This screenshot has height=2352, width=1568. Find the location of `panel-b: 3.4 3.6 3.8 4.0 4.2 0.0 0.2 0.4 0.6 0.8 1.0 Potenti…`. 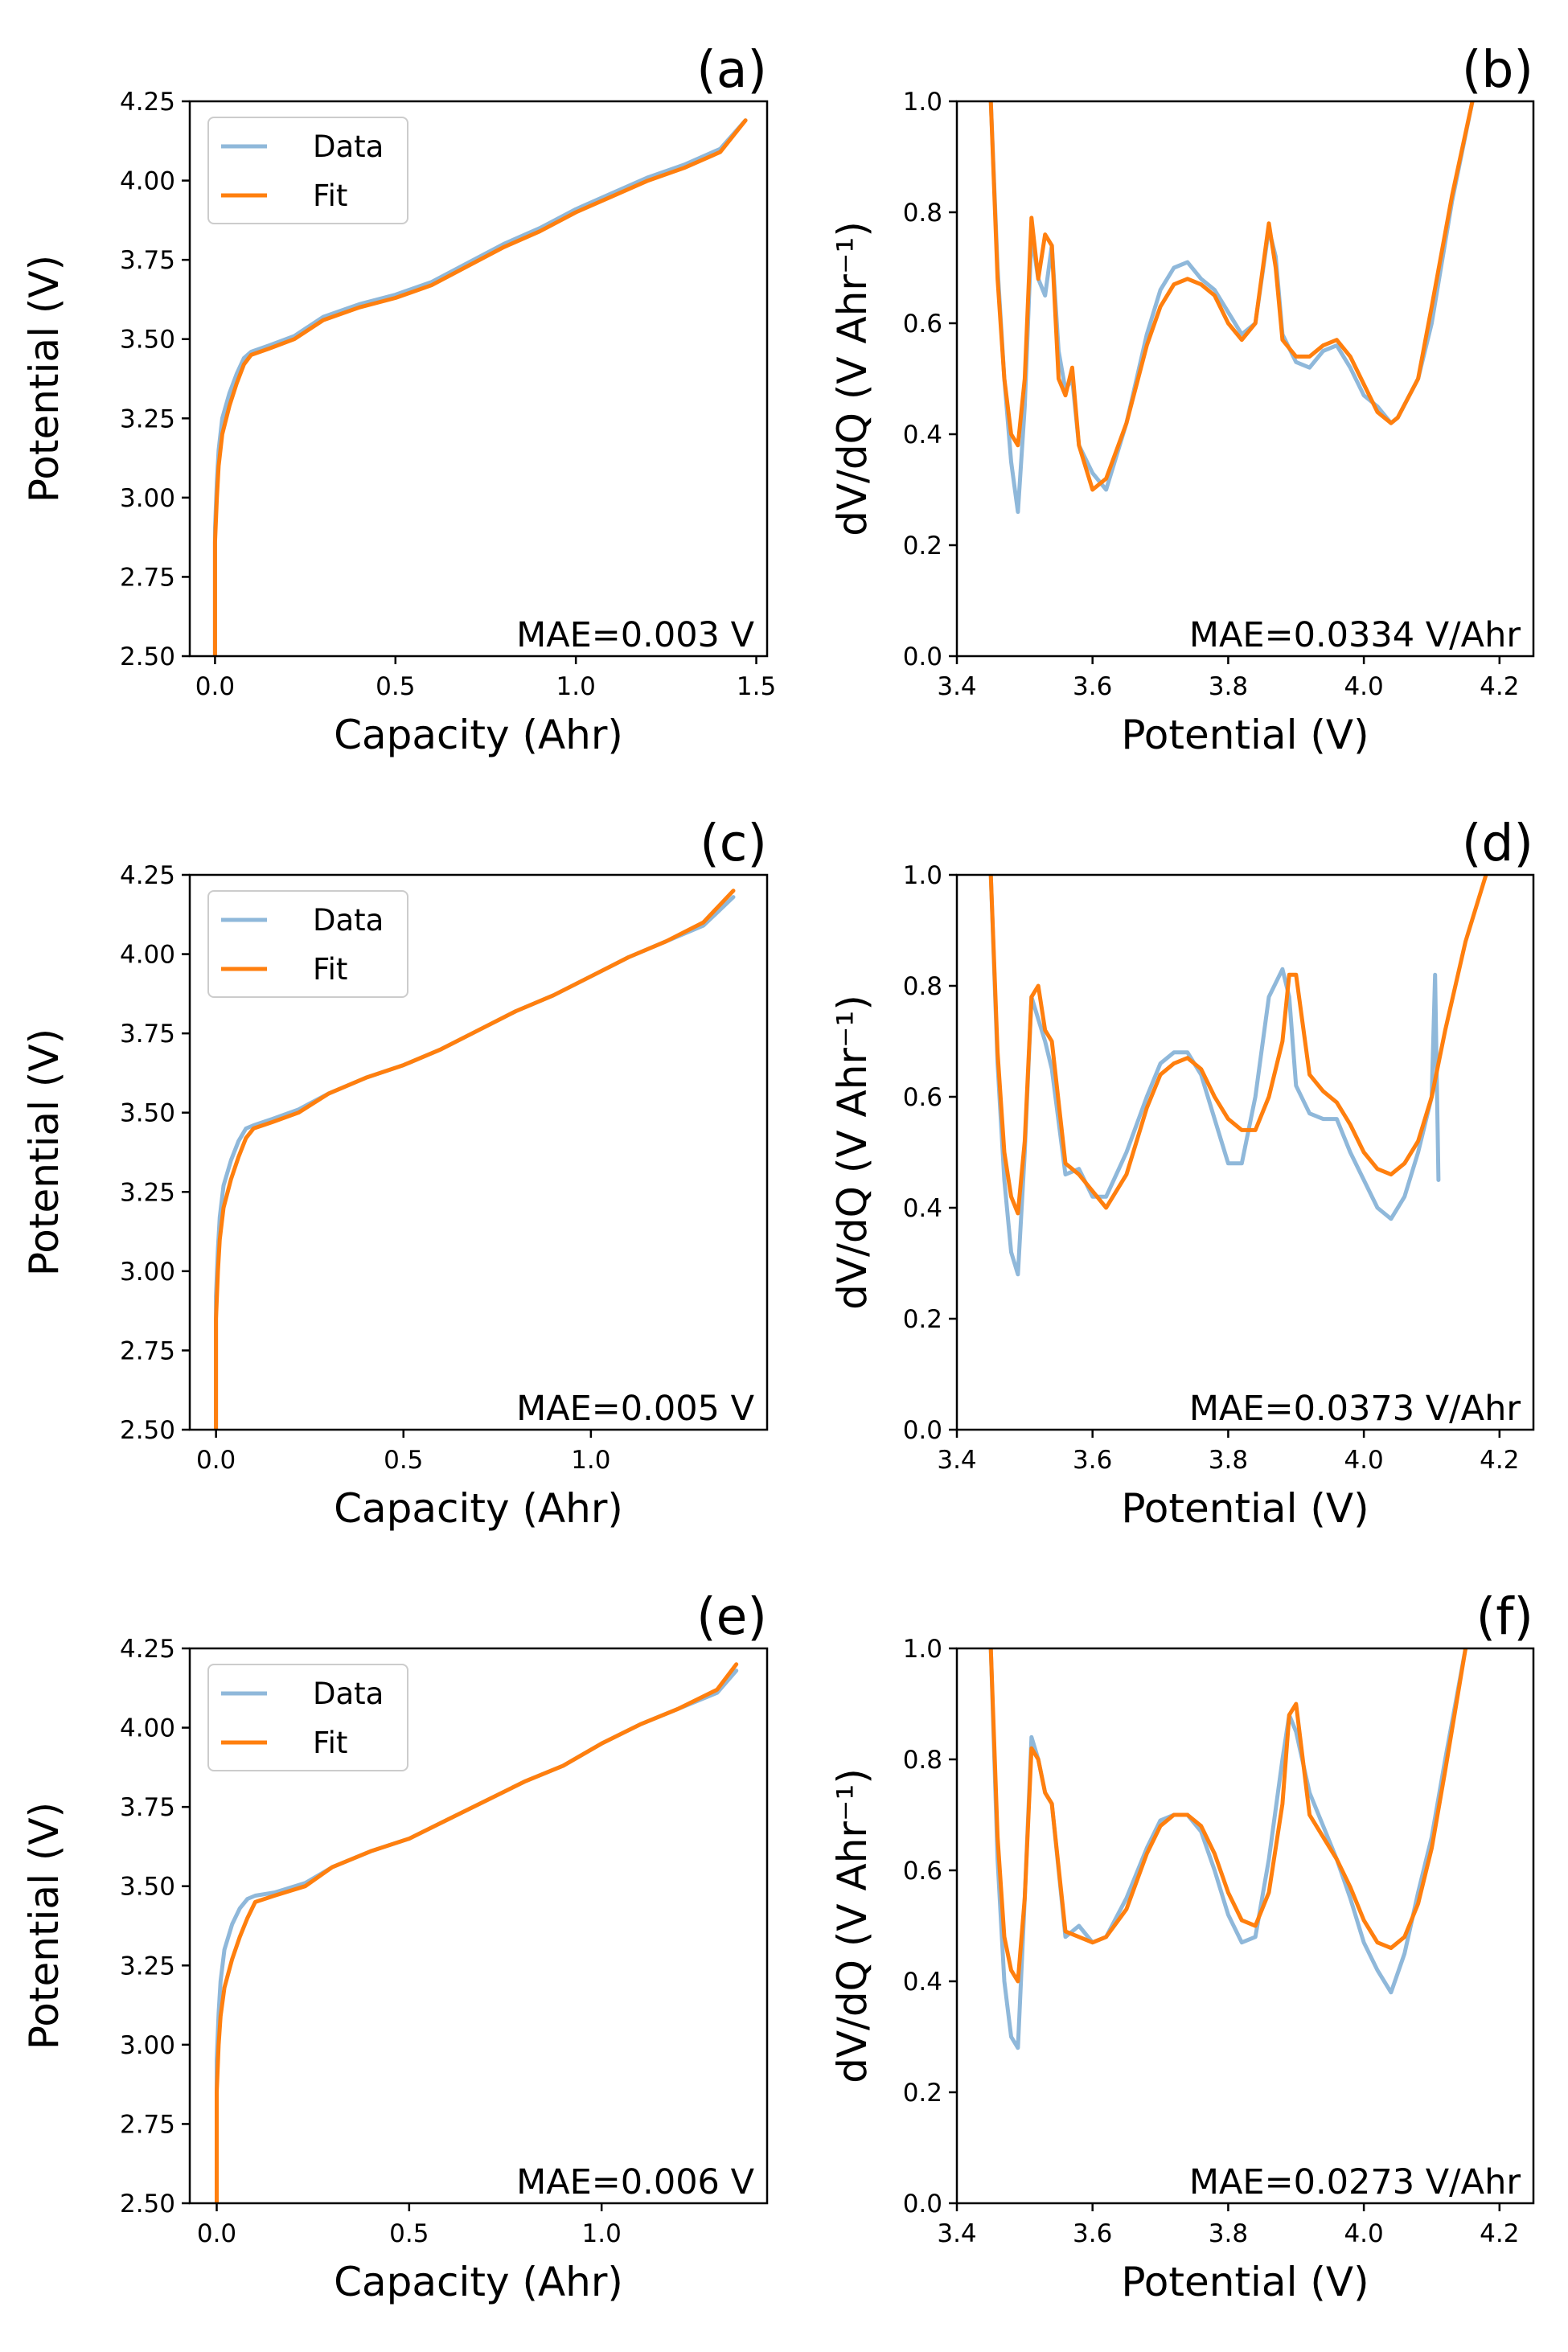

panel-b: 3.4 3.6 3.8 4.0 4.2 0.0 0.2 0.4 0.6 0.8 1.0 Potenti… is located at coordinates (1182, 399).